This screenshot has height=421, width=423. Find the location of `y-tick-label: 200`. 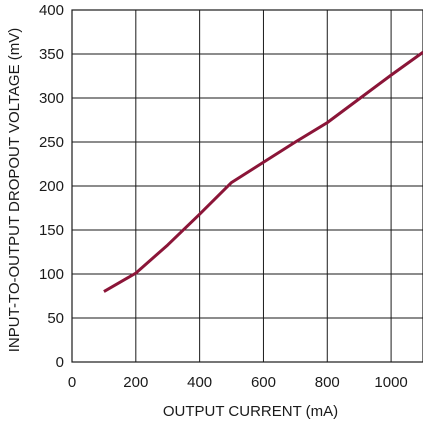

y-tick-label: 200 is located at coordinates (51, 186).